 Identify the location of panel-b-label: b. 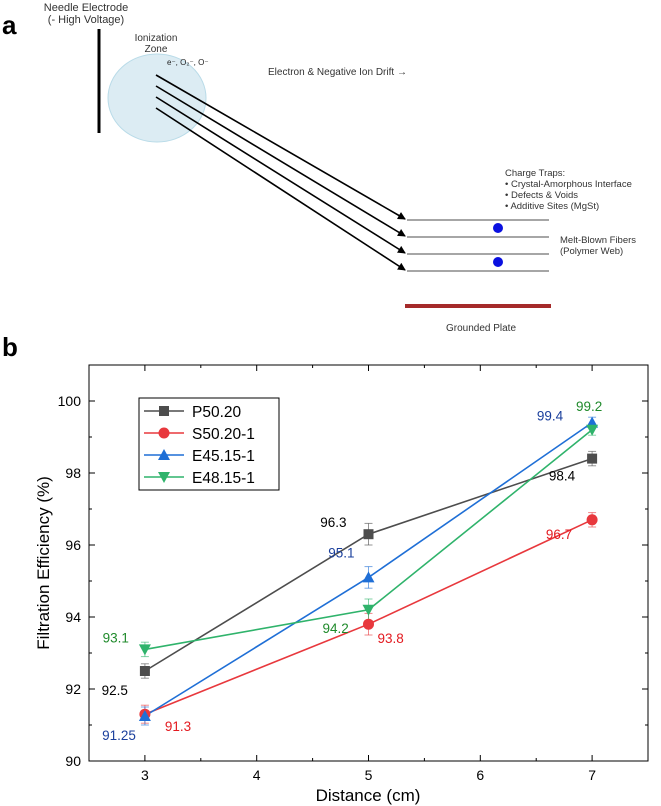
(10, 347).